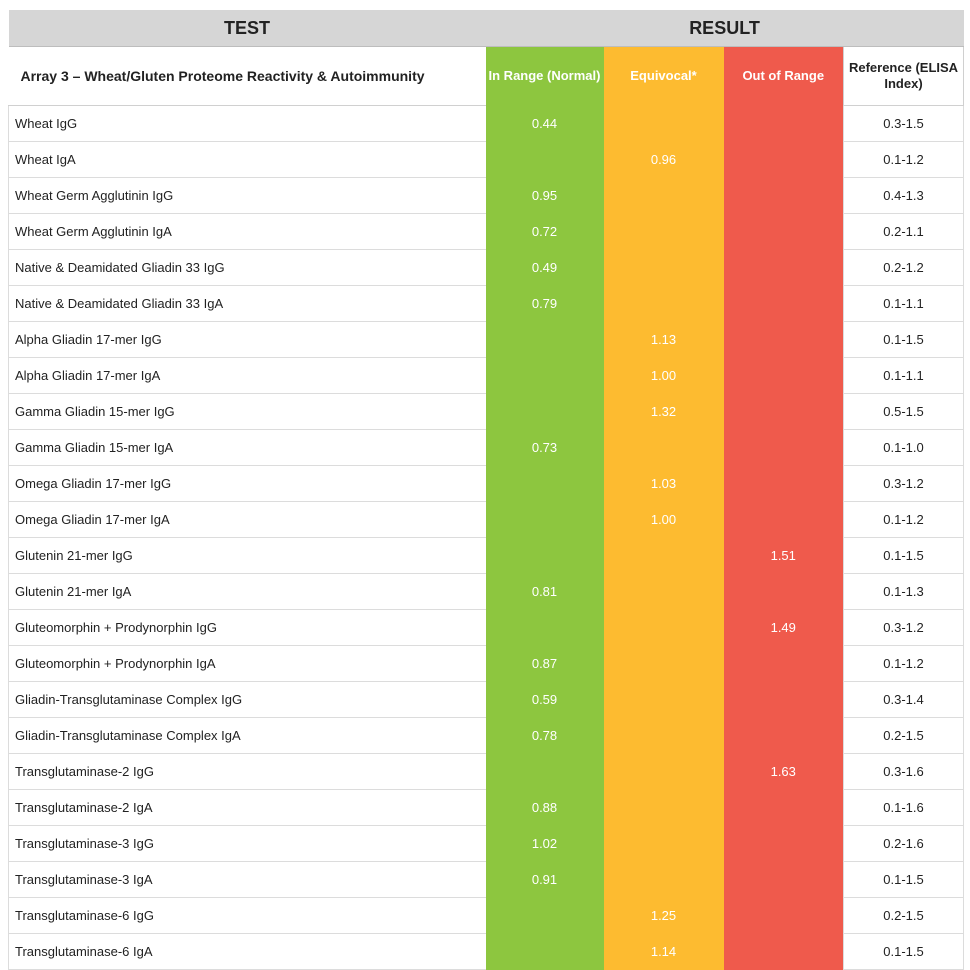  I want to click on reference-range: 0.3-1.2, so click(903, 483).